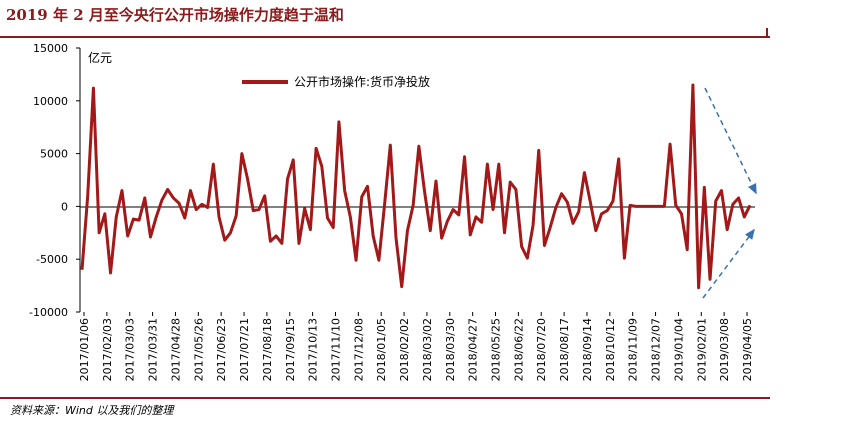 The height and width of the screenshot is (429, 863). I want to click on x-tick-label: 2017/05/26, so click(198, 349).